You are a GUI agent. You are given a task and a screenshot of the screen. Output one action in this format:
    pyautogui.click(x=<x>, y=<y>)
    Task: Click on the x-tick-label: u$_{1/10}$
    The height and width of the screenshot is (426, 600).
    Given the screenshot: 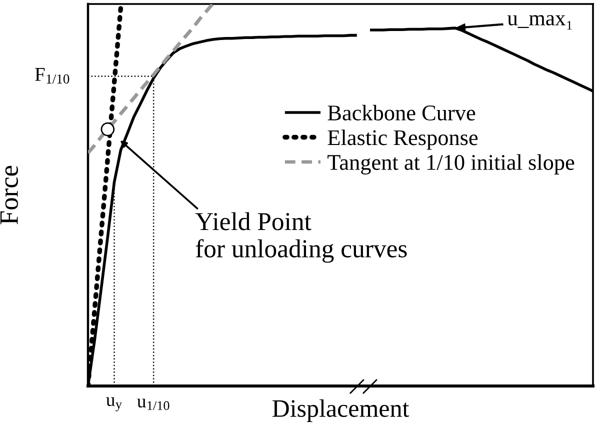 What is the action you would take?
    pyautogui.click(x=153, y=404)
    